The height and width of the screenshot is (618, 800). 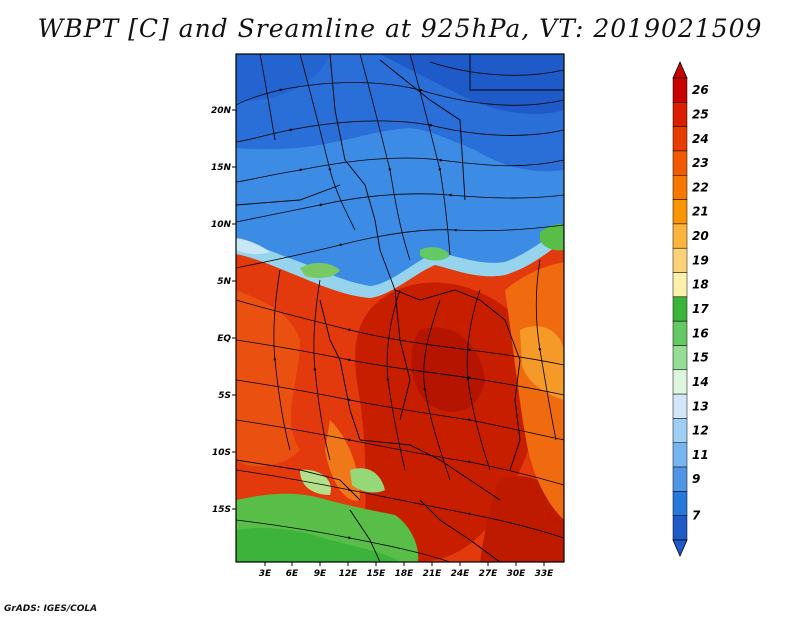 I want to click on longitude-label-30E: 30E, so click(x=517, y=574).